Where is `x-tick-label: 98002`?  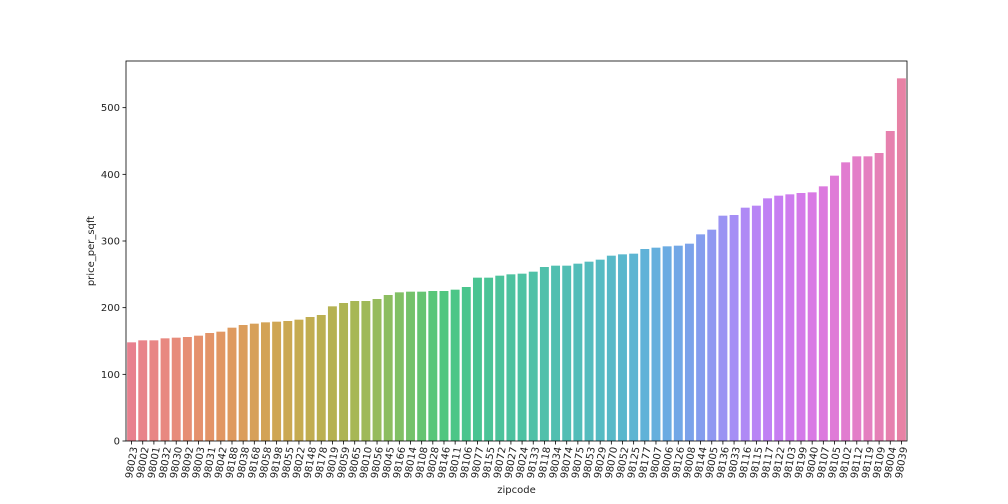 x-tick-label: 98002 is located at coordinates (143, 462).